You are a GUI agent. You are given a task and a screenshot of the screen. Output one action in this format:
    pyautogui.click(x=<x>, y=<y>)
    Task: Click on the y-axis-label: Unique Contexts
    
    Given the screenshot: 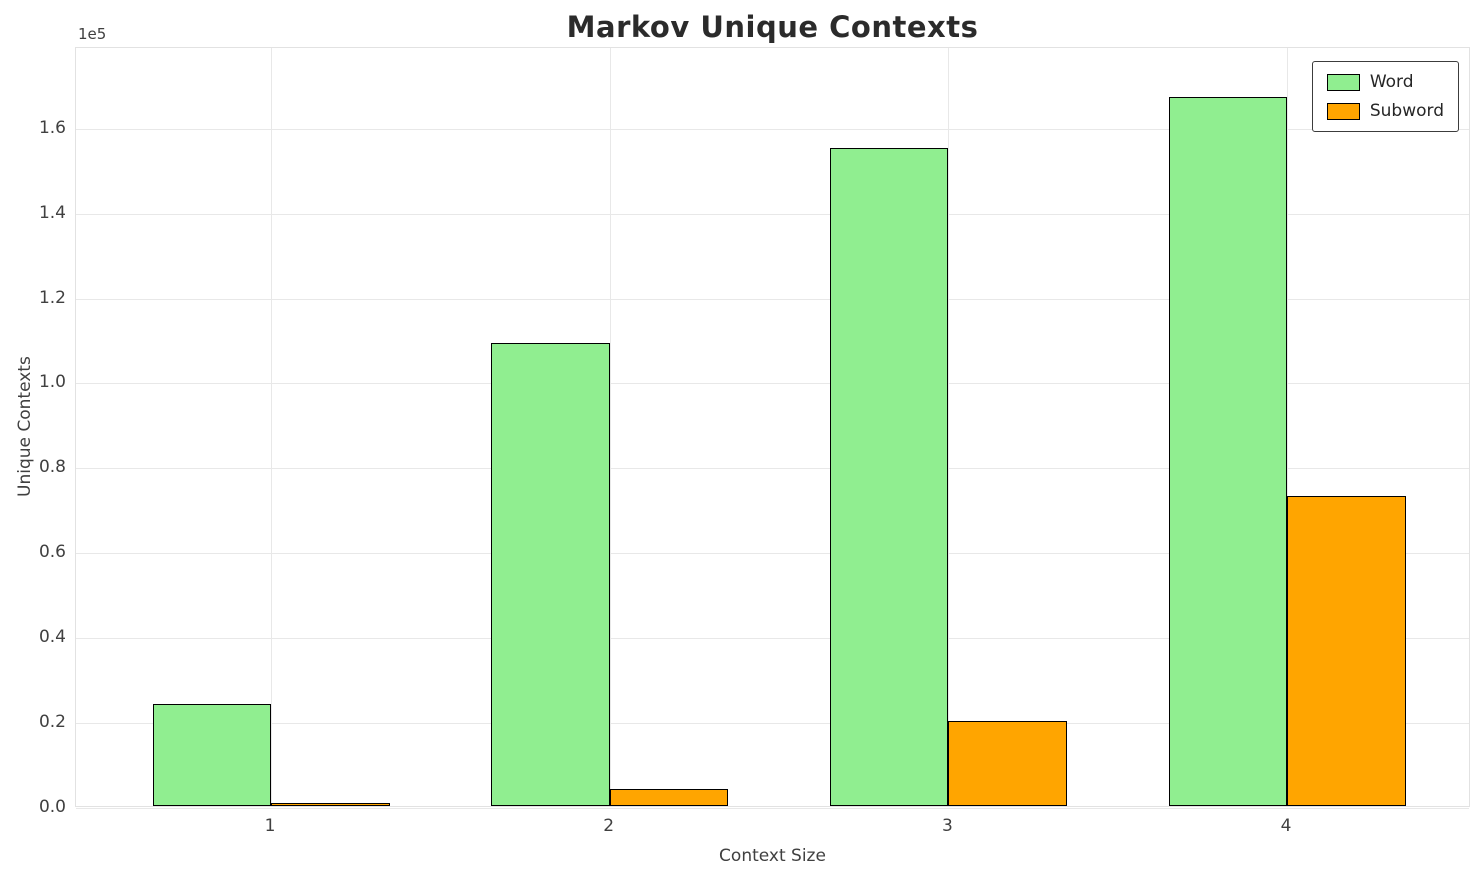 What is the action you would take?
    pyautogui.click(x=25, y=427)
    